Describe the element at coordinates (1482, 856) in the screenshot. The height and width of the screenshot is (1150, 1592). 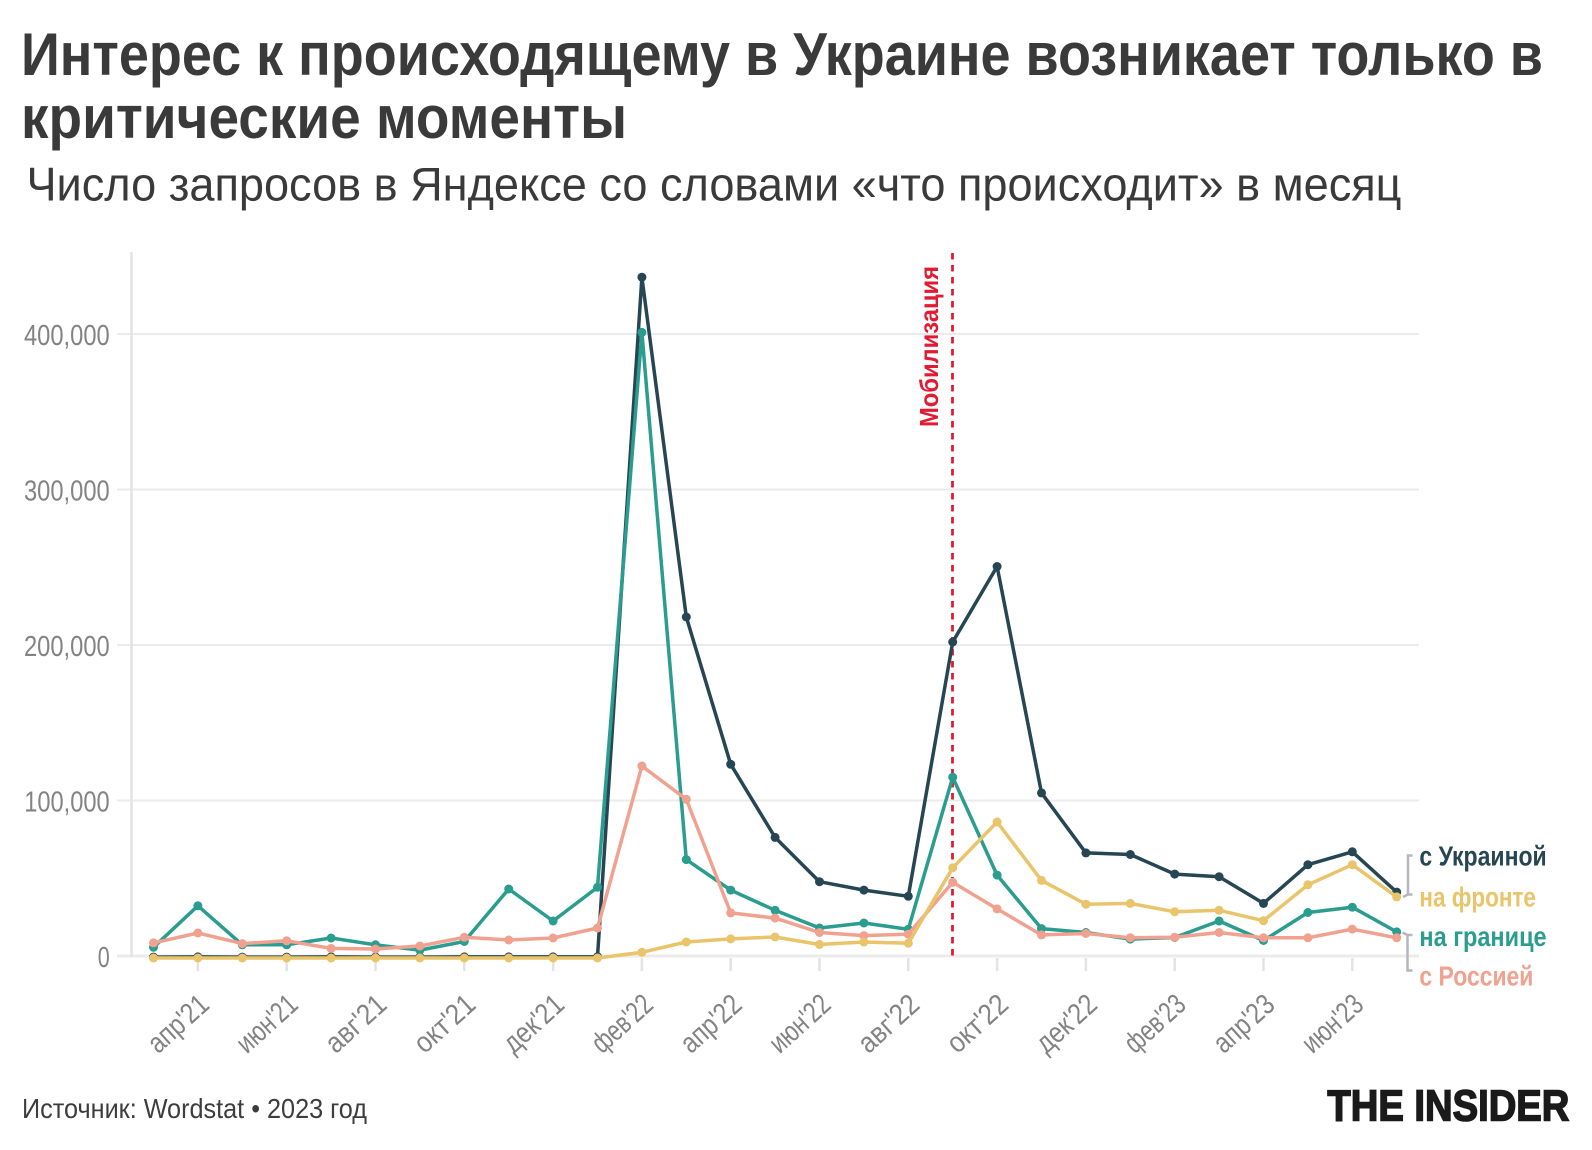
I see `svg-text: с Украиной` at that location.